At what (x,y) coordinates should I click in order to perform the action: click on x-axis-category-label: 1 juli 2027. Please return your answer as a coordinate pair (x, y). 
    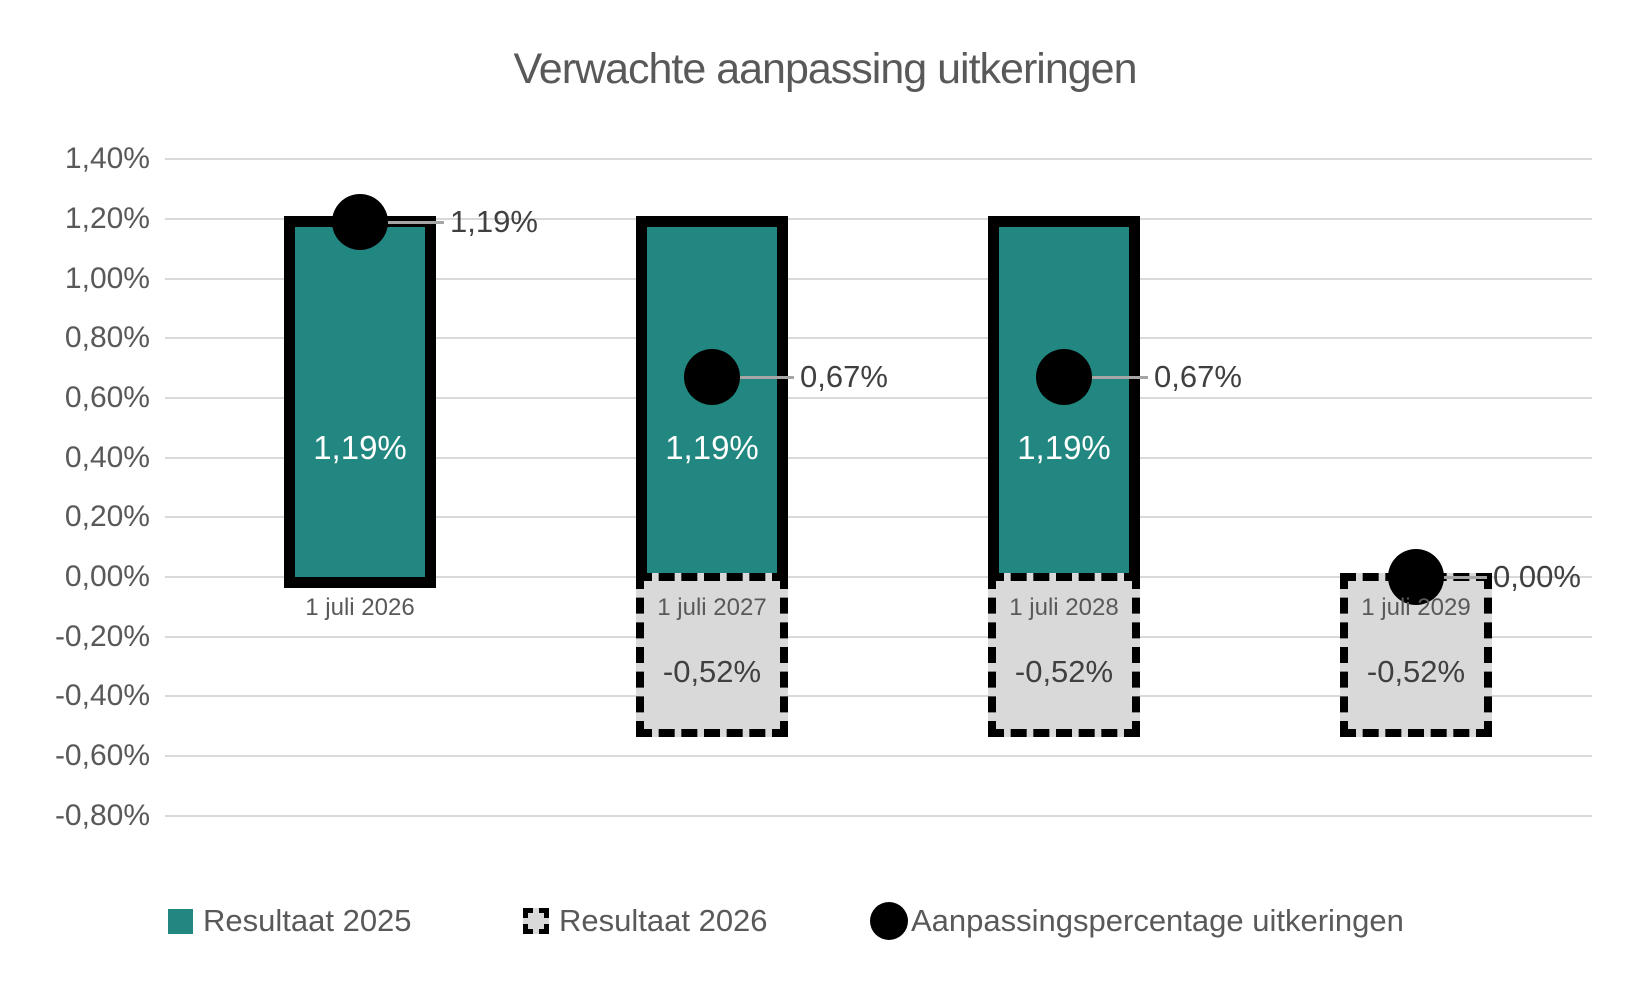
    Looking at the image, I should click on (712, 607).